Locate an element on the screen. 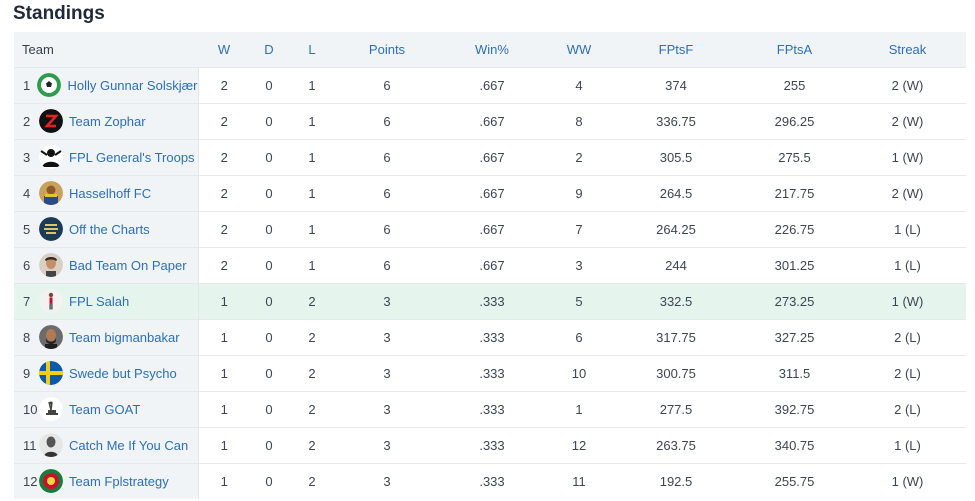  team-name-link: Team bigmanbakar is located at coordinates (124, 337).